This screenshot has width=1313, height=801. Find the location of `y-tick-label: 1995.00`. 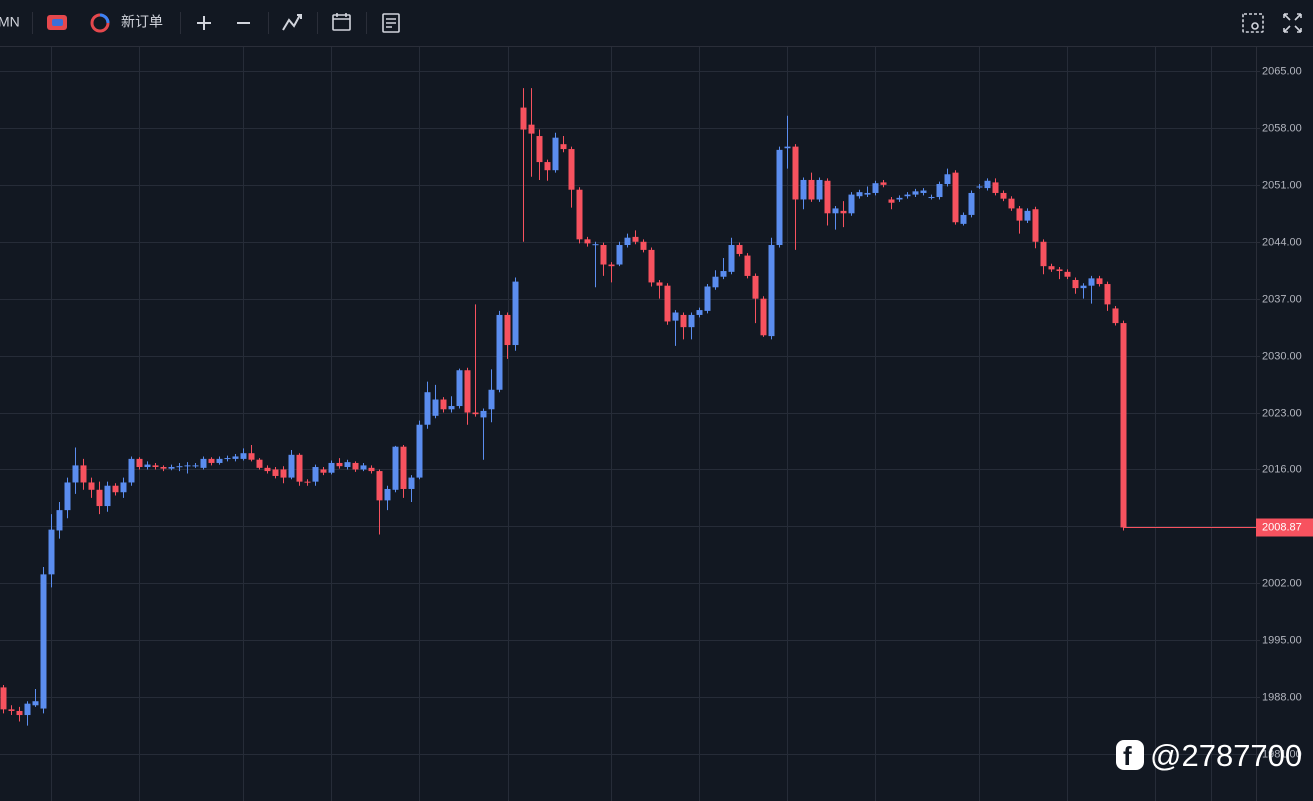

y-tick-label: 1995.00 is located at coordinates (1282, 640).